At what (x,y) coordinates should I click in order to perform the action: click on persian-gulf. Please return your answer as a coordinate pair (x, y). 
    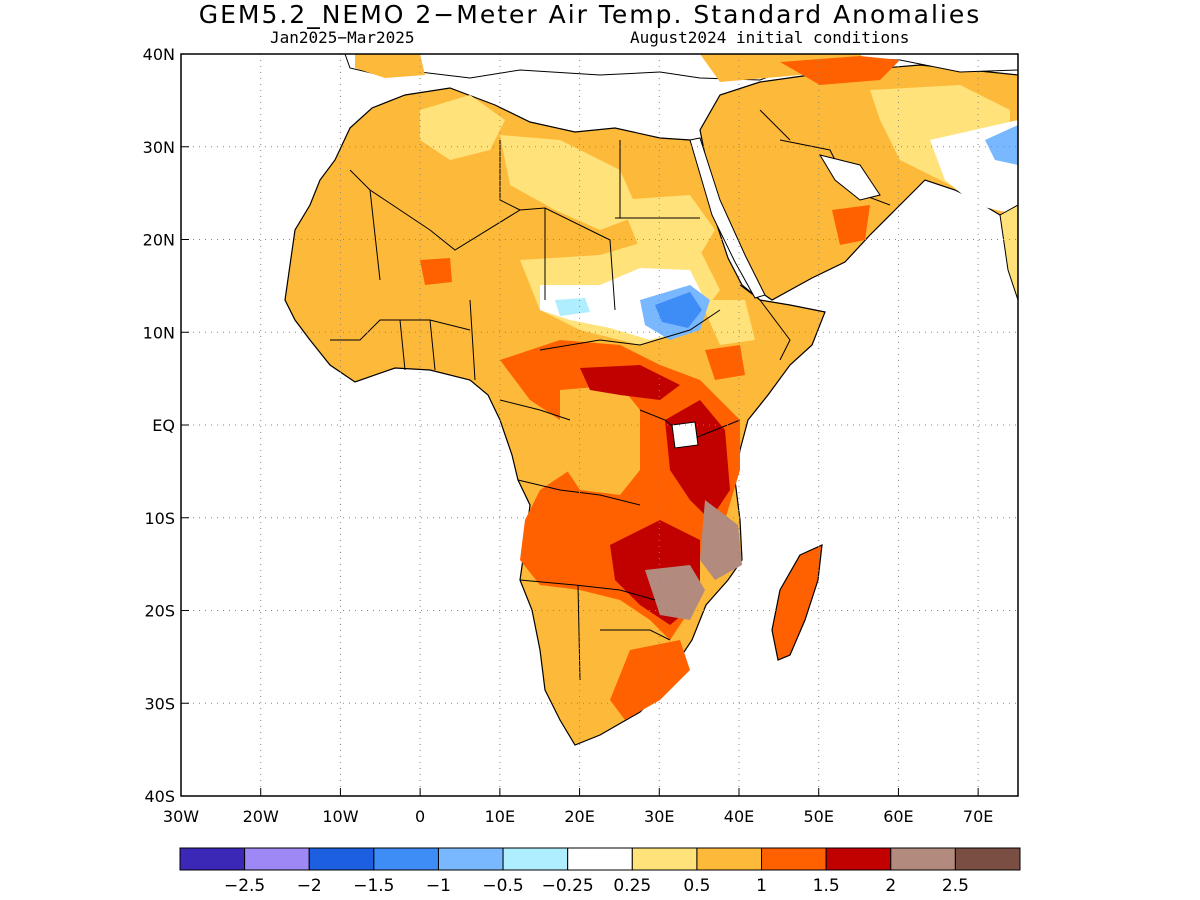
    Looking at the image, I should click on (849, 177).